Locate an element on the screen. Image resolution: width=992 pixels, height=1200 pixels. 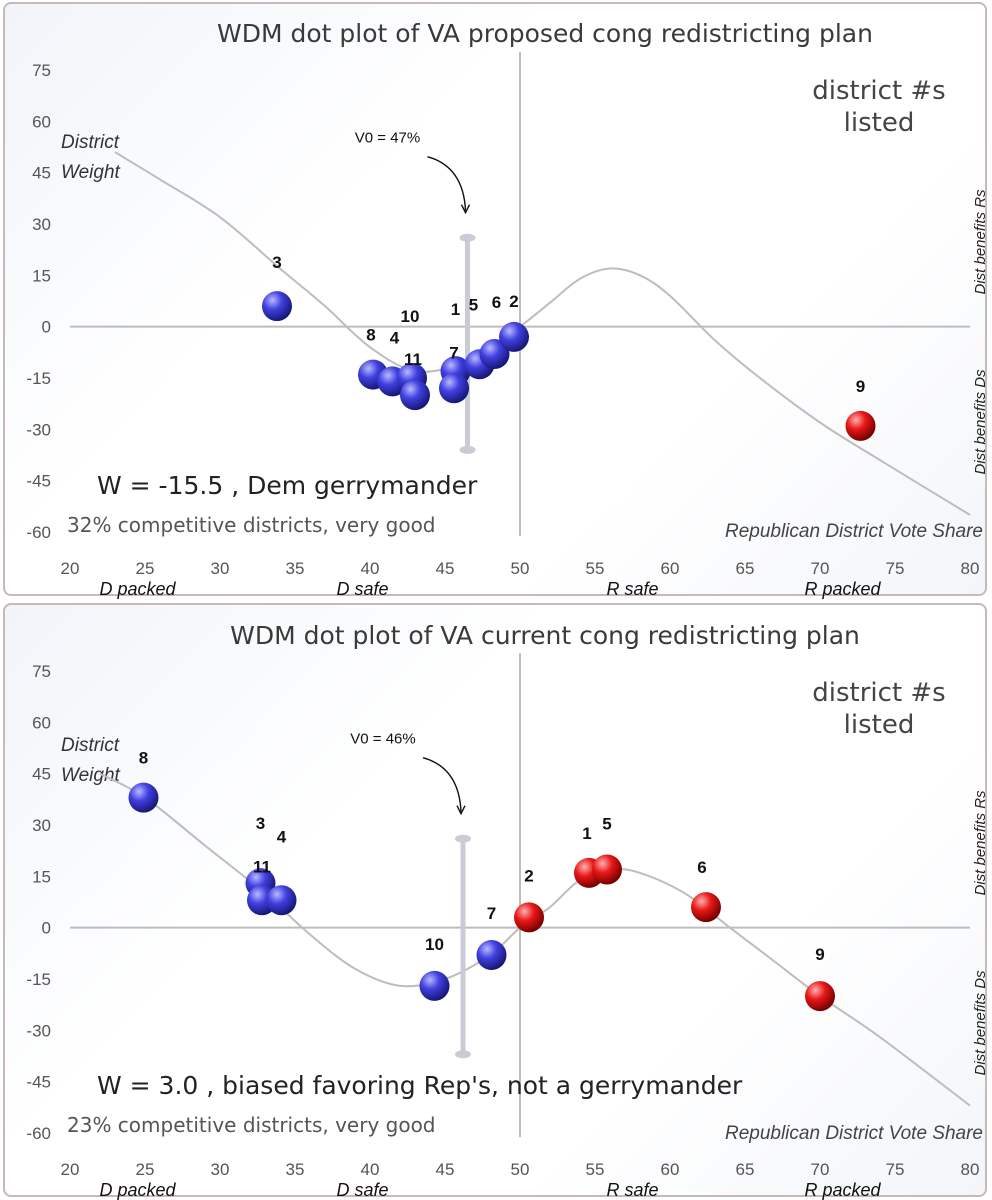
district-label: 4 is located at coordinates (282, 836).